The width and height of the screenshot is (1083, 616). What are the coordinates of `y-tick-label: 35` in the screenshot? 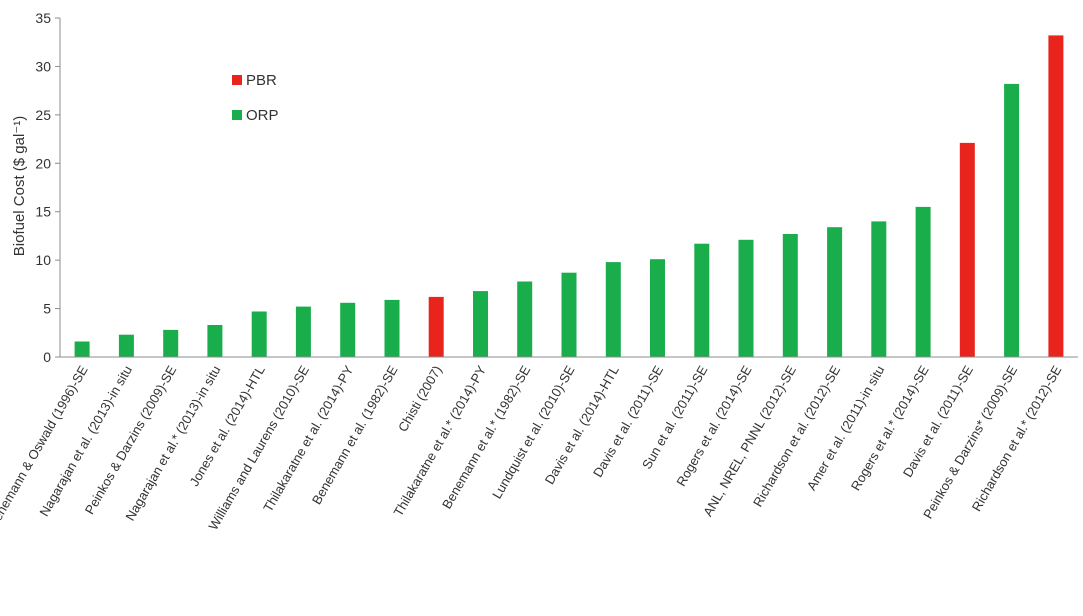 It's located at (43, 18).